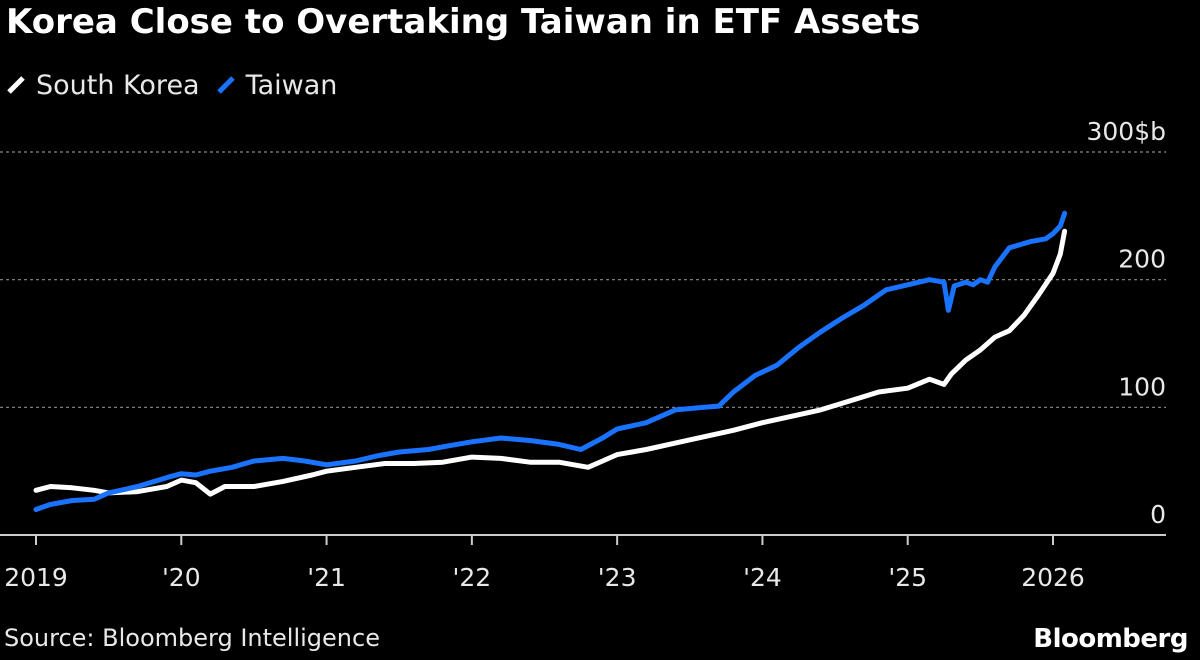  What do you see at coordinates (1127, 131) in the screenshot?
I see `y-tick-label-300: 300$b` at bounding box center [1127, 131].